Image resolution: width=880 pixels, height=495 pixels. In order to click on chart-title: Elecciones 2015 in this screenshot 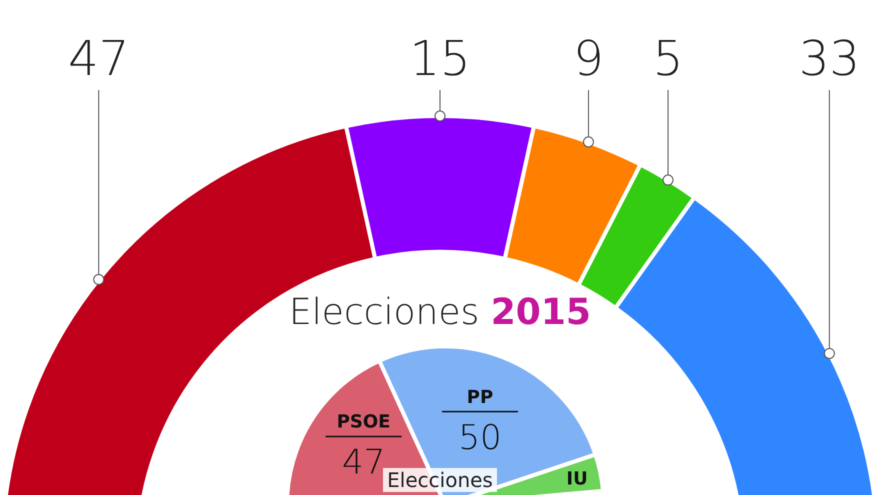, I will do `click(440, 312)`.